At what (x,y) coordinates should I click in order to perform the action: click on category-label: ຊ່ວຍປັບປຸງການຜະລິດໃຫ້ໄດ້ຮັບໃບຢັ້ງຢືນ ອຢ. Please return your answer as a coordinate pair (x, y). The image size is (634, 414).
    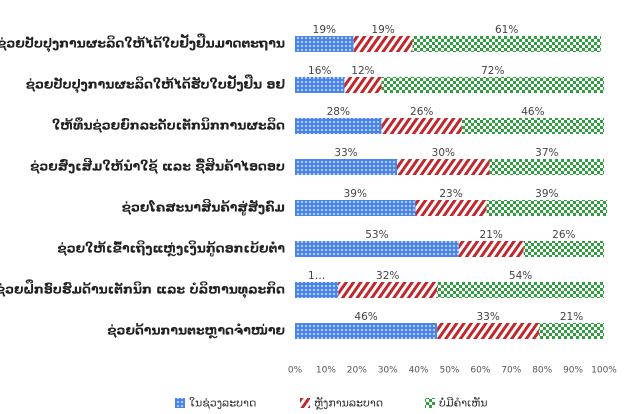
    Looking at the image, I should click on (155, 84).